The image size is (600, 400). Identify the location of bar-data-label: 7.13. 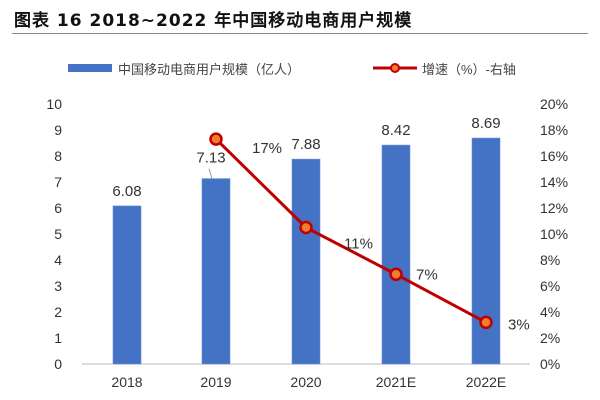
(210, 158).